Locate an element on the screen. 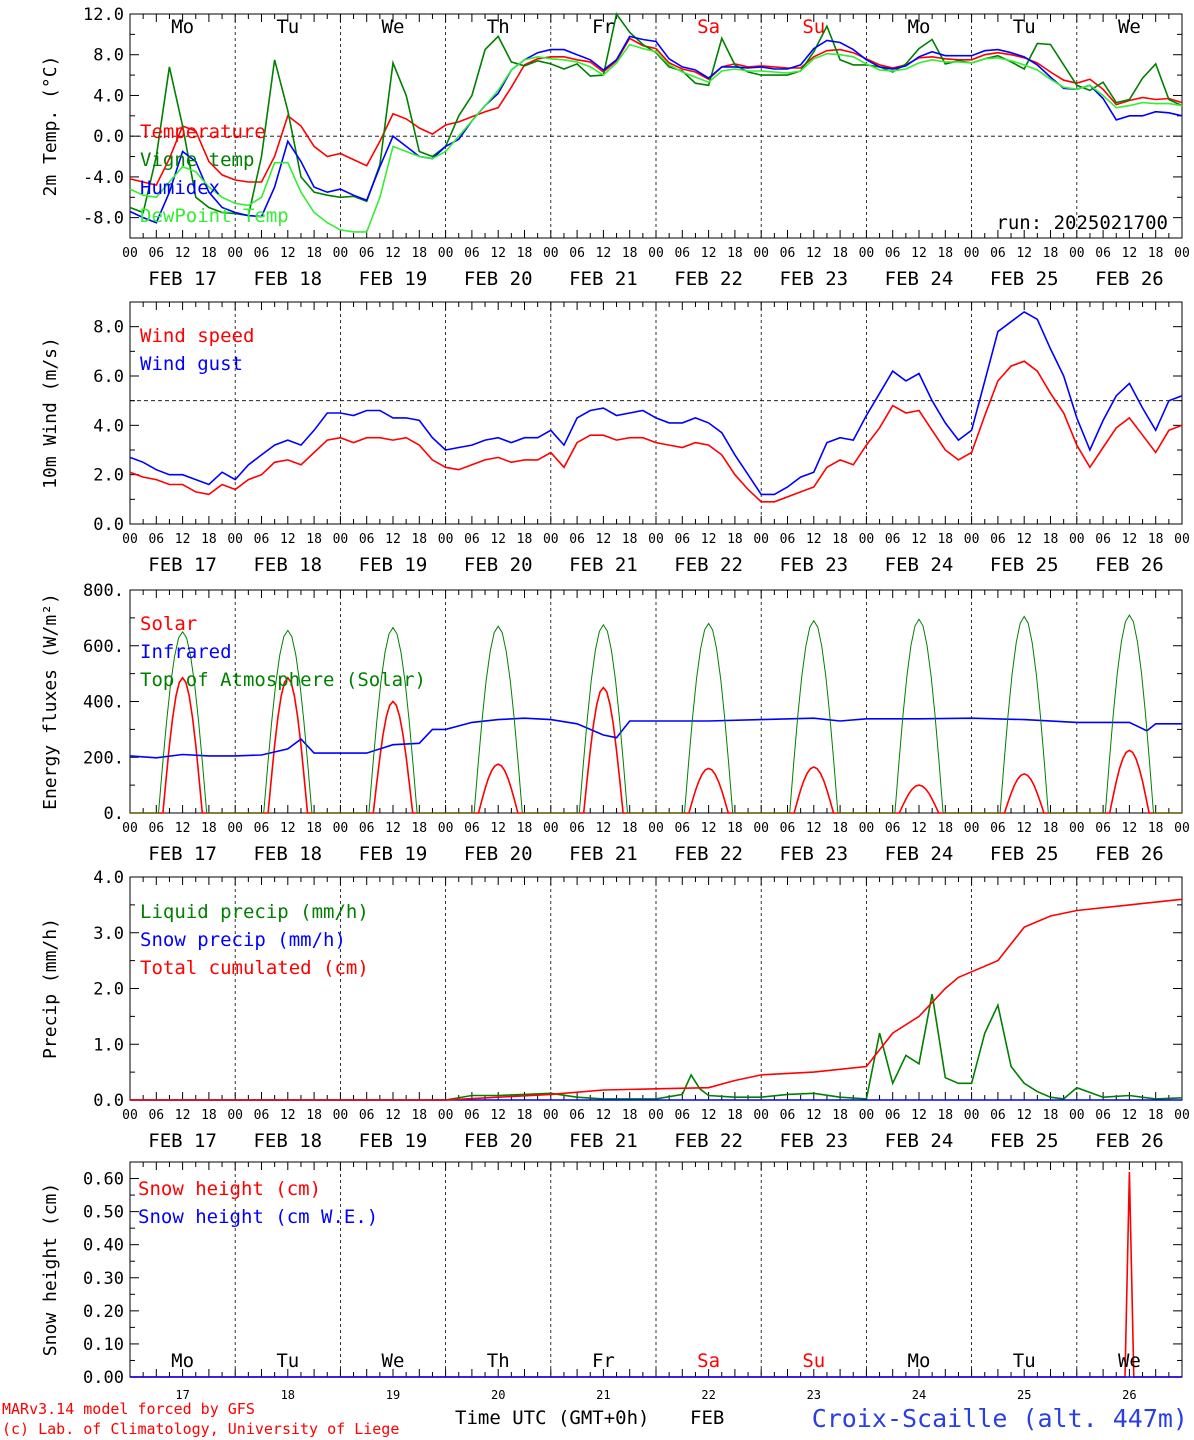 This screenshot has width=1194, height=1440. y-tick-label: 600. is located at coordinates (103, 647).